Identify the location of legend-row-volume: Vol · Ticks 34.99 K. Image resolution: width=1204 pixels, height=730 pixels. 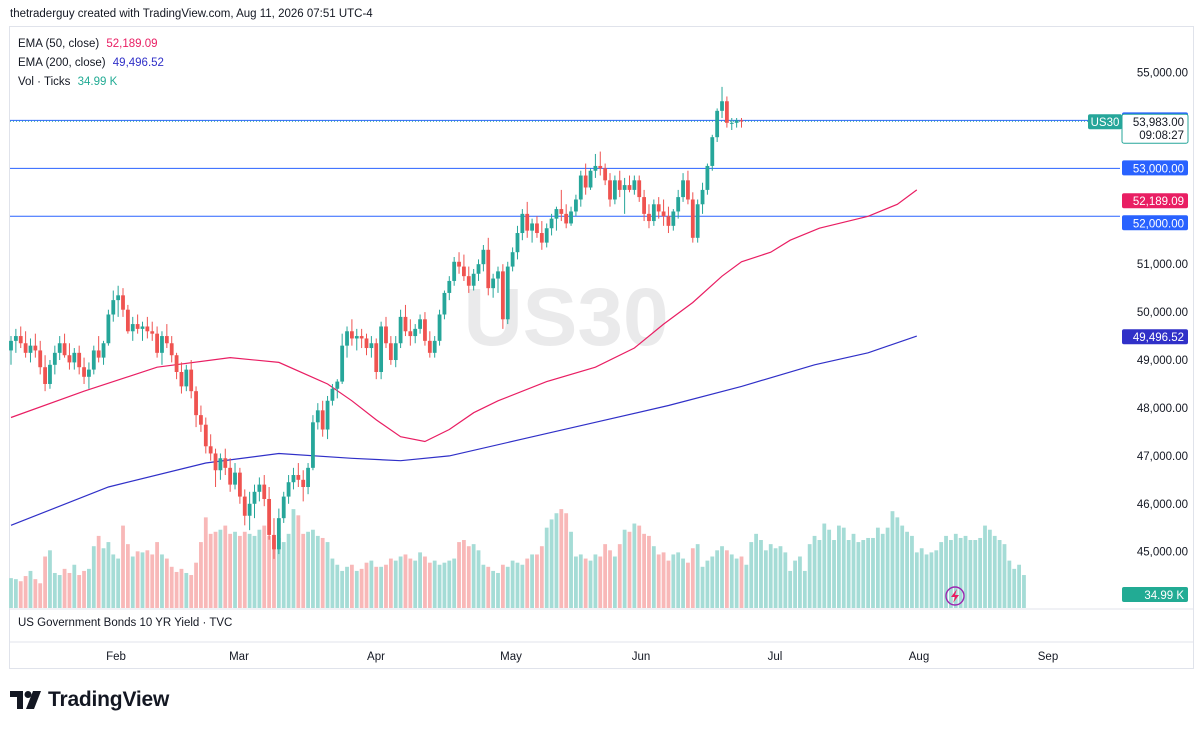
(91, 82).